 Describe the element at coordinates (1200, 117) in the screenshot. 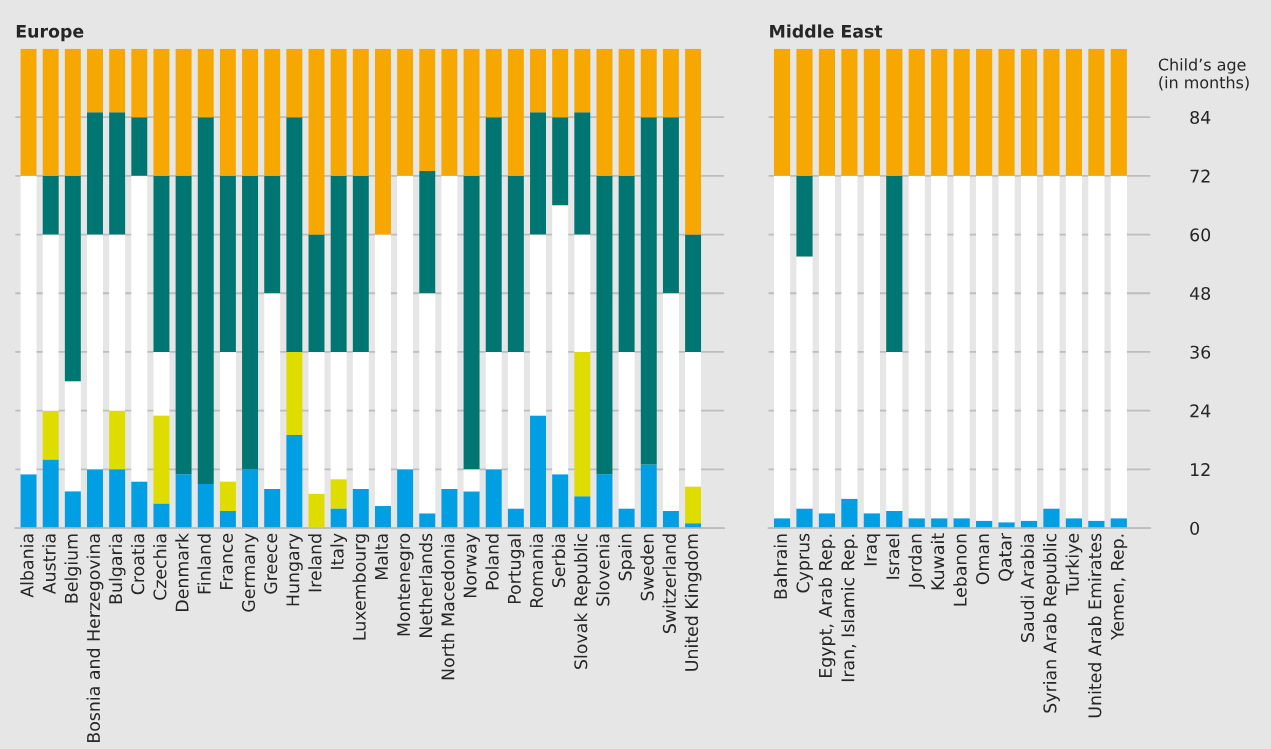

I see `y-tick-label: 84` at that location.